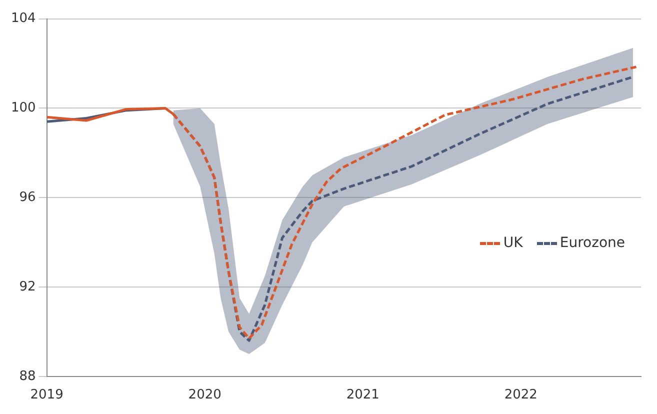  What do you see at coordinates (205, 395) in the screenshot?
I see `x-tick-label: 2020` at bounding box center [205, 395].